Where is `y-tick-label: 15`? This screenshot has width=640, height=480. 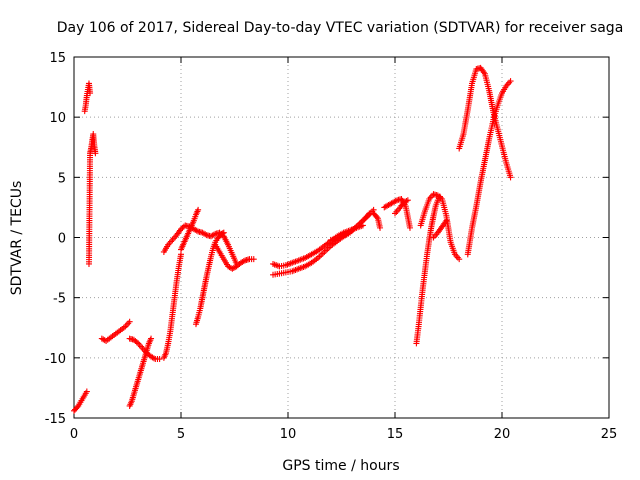
y-tick-label: 15 is located at coordinates (57, 58).